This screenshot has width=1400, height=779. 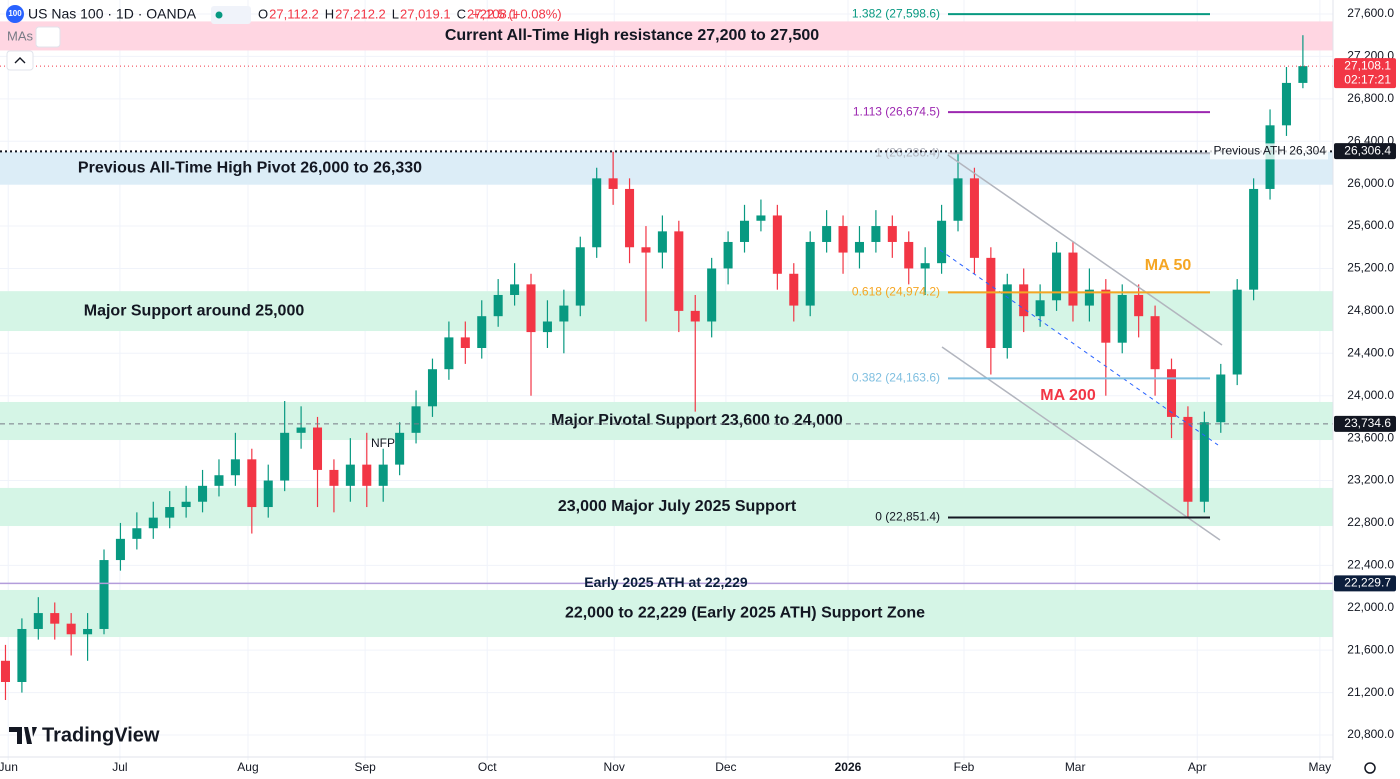 What do you see at coordinates (263, 13) in the screenshot?
I see `ohlc-key: O` at bounding box center [263, 13].